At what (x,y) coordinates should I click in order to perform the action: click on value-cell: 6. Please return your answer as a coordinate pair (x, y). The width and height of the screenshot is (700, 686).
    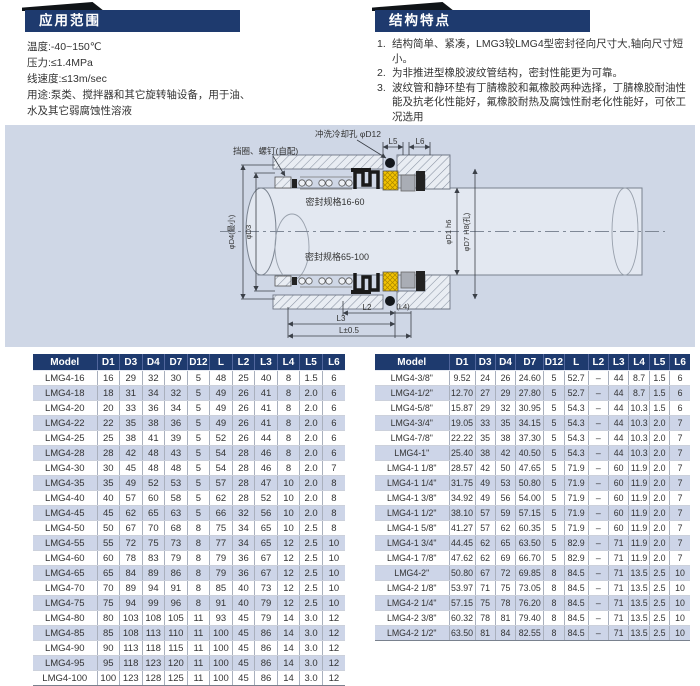
    Looking at the image, I should click on (679, 378).